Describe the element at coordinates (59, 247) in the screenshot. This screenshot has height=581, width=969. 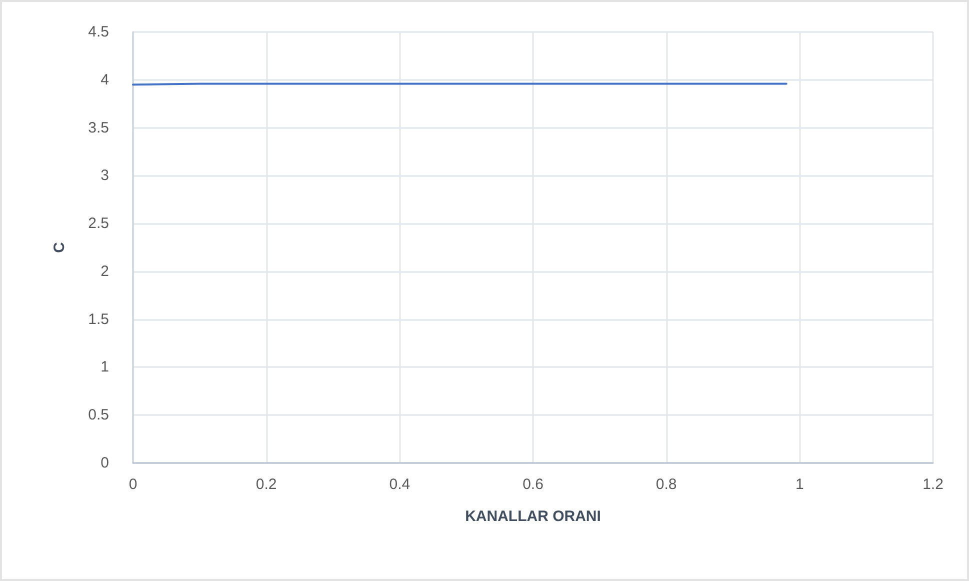
I see `y-axis-title: C` at that location.